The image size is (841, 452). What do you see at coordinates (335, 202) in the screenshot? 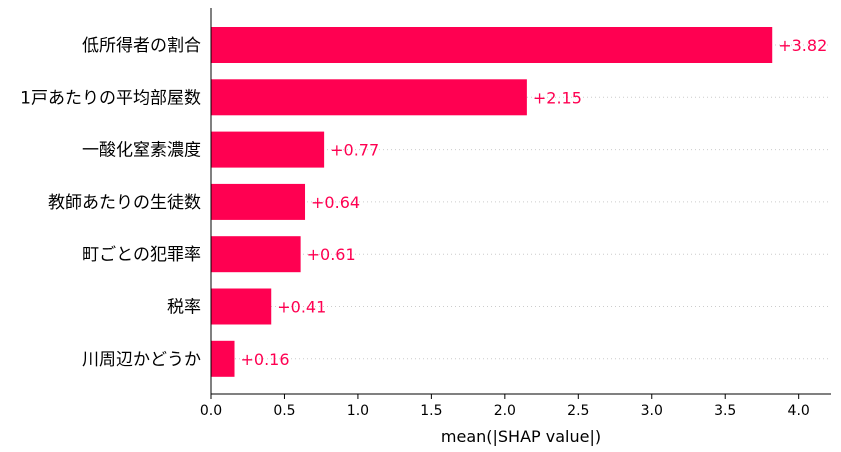
I see `bar-value-label: +0.64` at bounding box center [335, 202].